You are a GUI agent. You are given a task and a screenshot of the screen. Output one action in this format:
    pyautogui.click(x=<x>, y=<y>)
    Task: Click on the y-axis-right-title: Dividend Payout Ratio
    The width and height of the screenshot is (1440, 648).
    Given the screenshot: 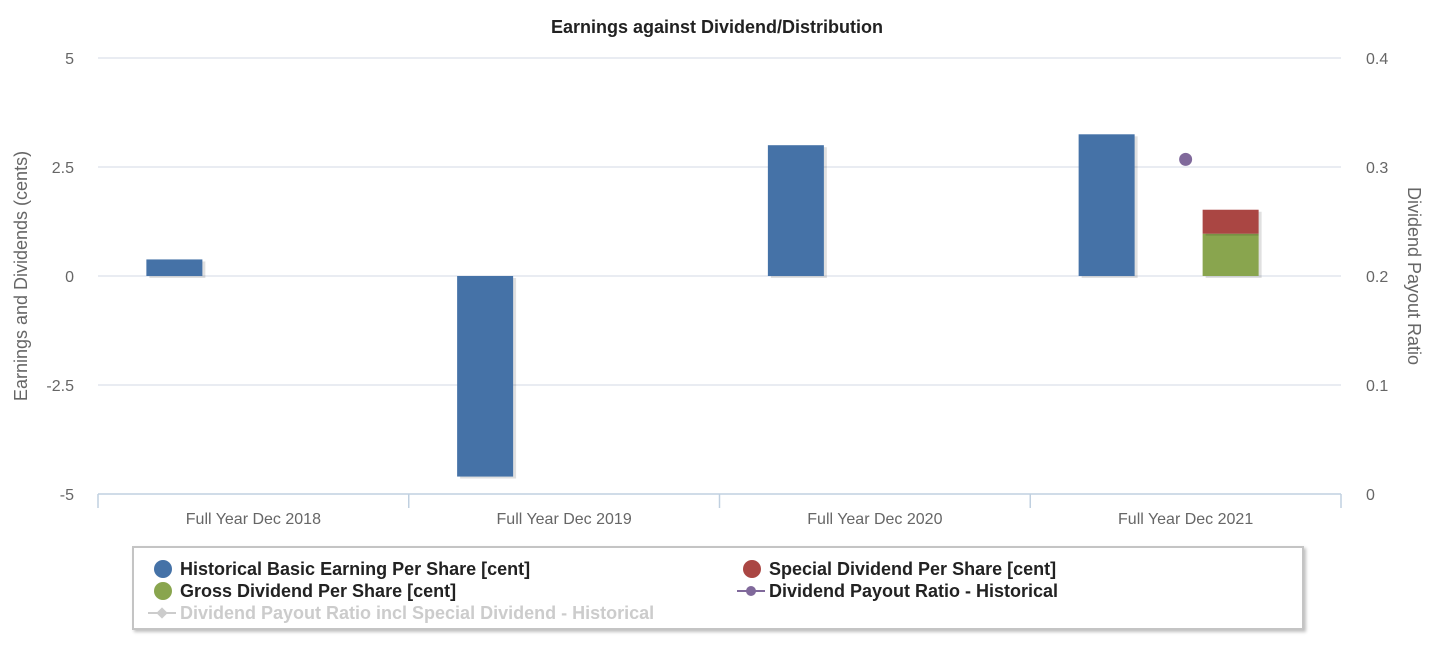 What is the action you would take?
    pyautogui.click(x=1414, y=276)
    